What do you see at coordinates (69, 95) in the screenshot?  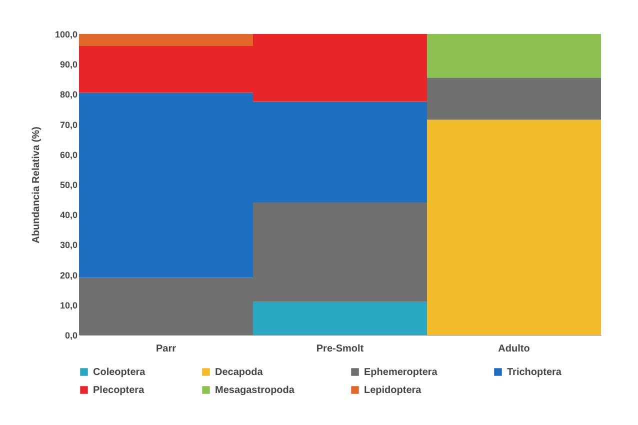 I see `y-tick-label: 80,0` at bounding box center [69, 95].